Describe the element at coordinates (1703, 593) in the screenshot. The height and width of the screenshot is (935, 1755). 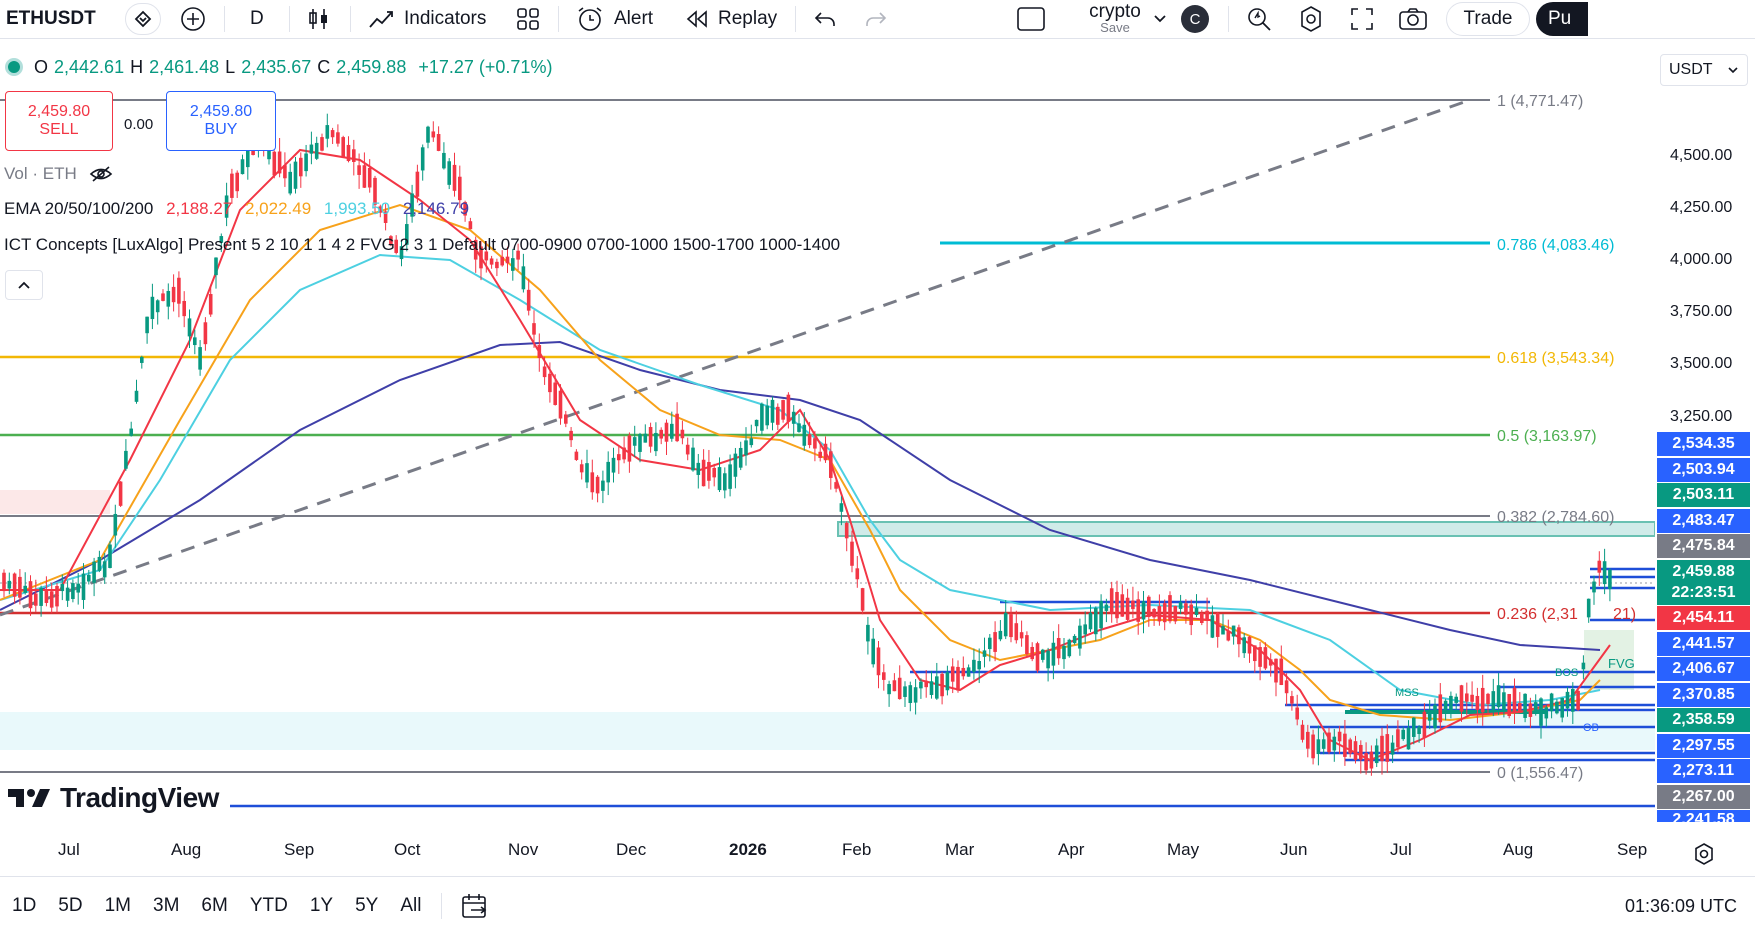
I see `price-tag: 22:23:51` at that location.